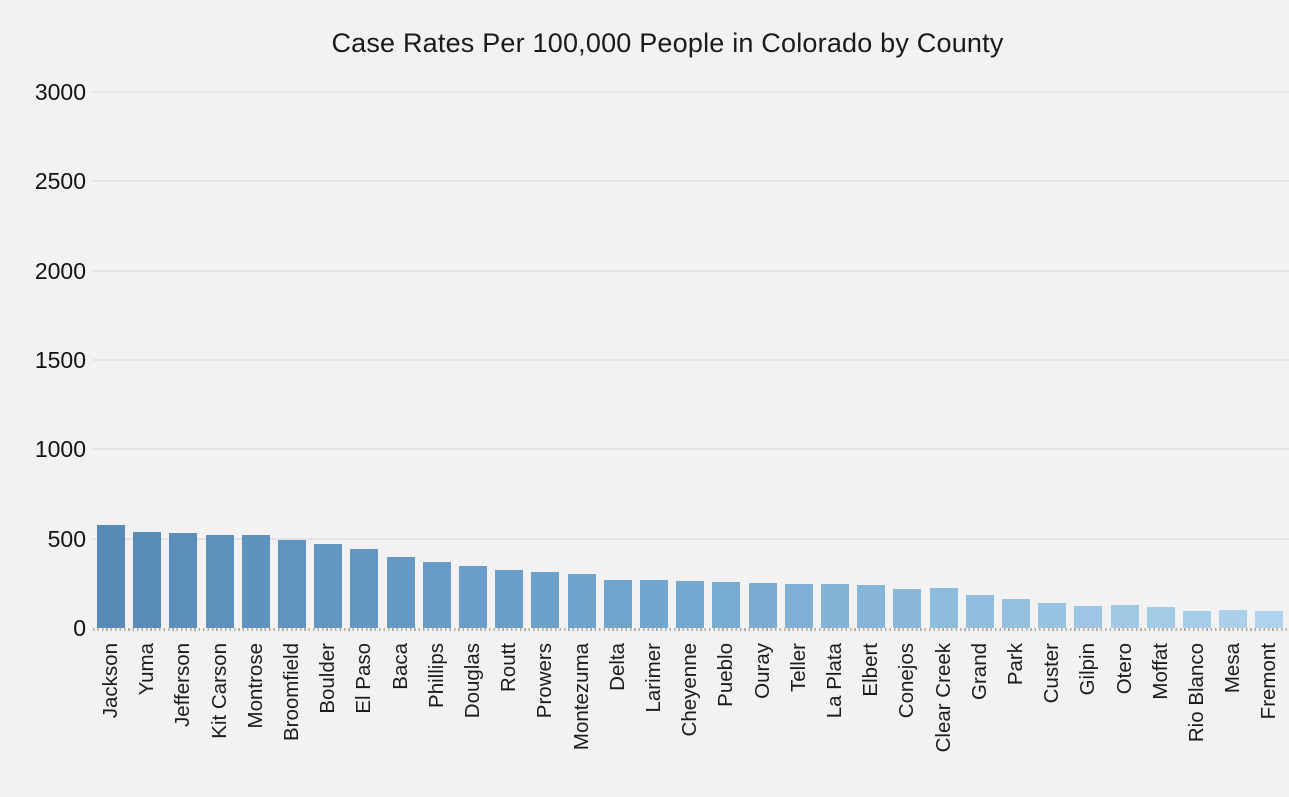 The image size is (1289, 797). Describe the element at coordinates (328, 585) in the screenshot. I see `bar-boulder` at that location.